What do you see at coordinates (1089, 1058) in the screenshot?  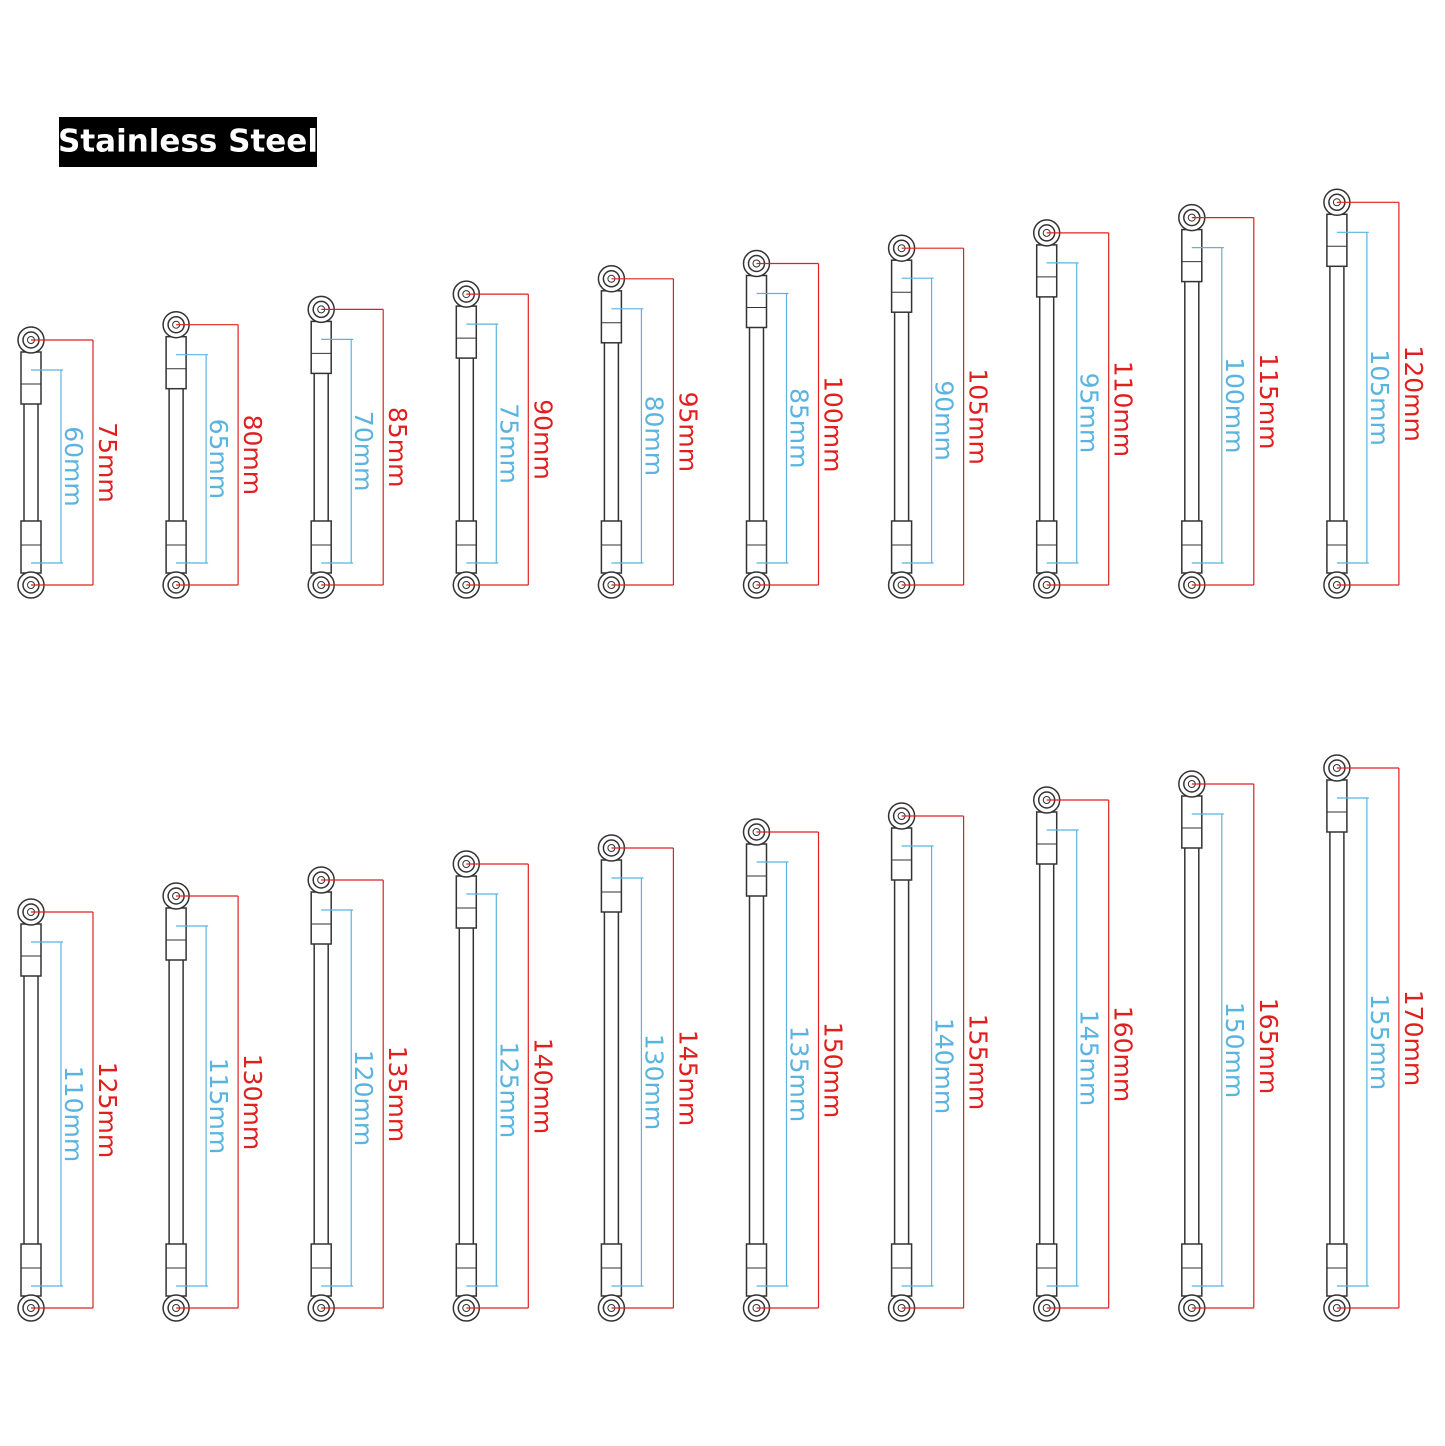 I see `inner-label: 145mm` at bounding box center [1089, 1058].